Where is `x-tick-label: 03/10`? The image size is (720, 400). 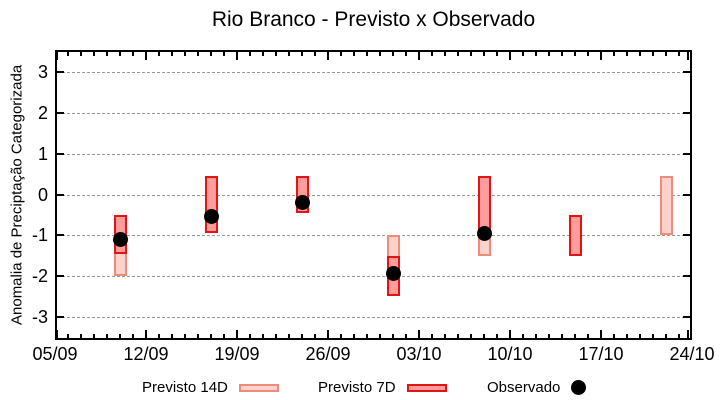 x-tick-label: 03/10 is located at coordinates (419, 354).